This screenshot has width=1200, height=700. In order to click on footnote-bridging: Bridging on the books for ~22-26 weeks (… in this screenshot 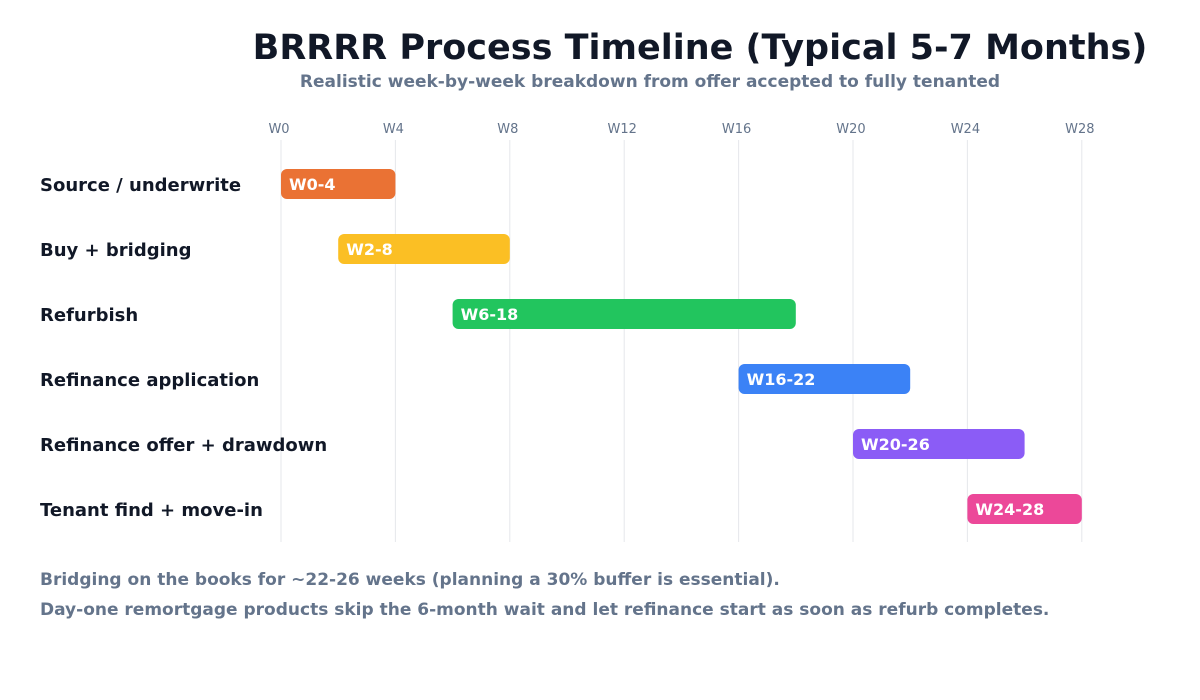, I will do `click(410, 580)`.